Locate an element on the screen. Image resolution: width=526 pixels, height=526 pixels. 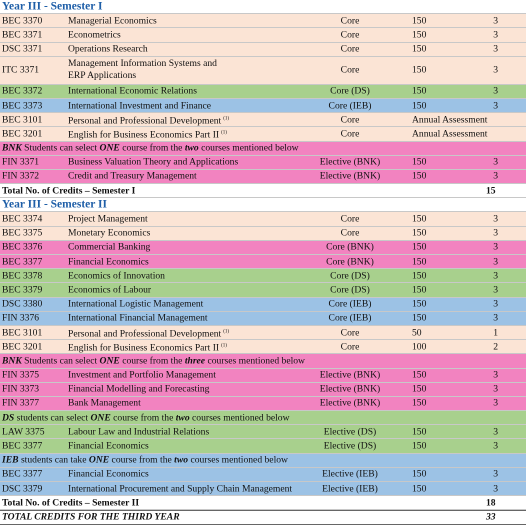
course-code: FIN 3373 is located at coordinates (21, 389).